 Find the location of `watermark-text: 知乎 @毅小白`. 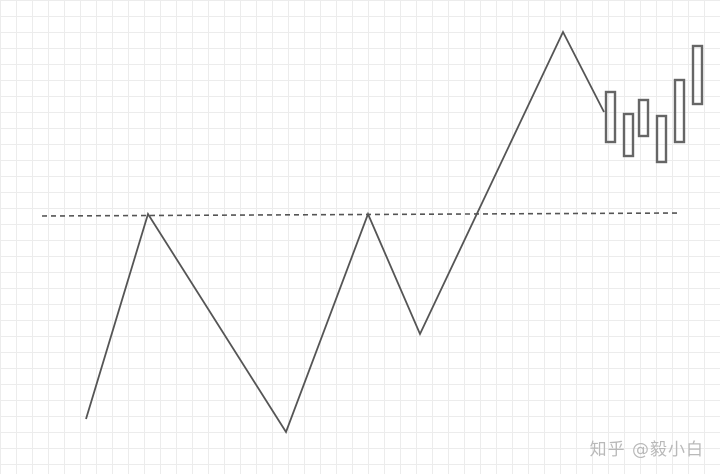

watermark-text: 知乎 @毅小白 is located at coordinates (646, 450).